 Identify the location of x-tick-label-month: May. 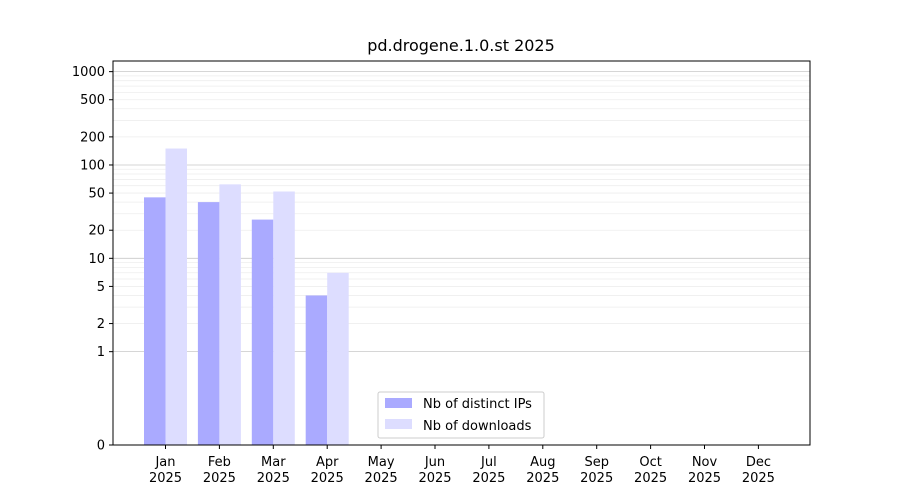
(381, 462).